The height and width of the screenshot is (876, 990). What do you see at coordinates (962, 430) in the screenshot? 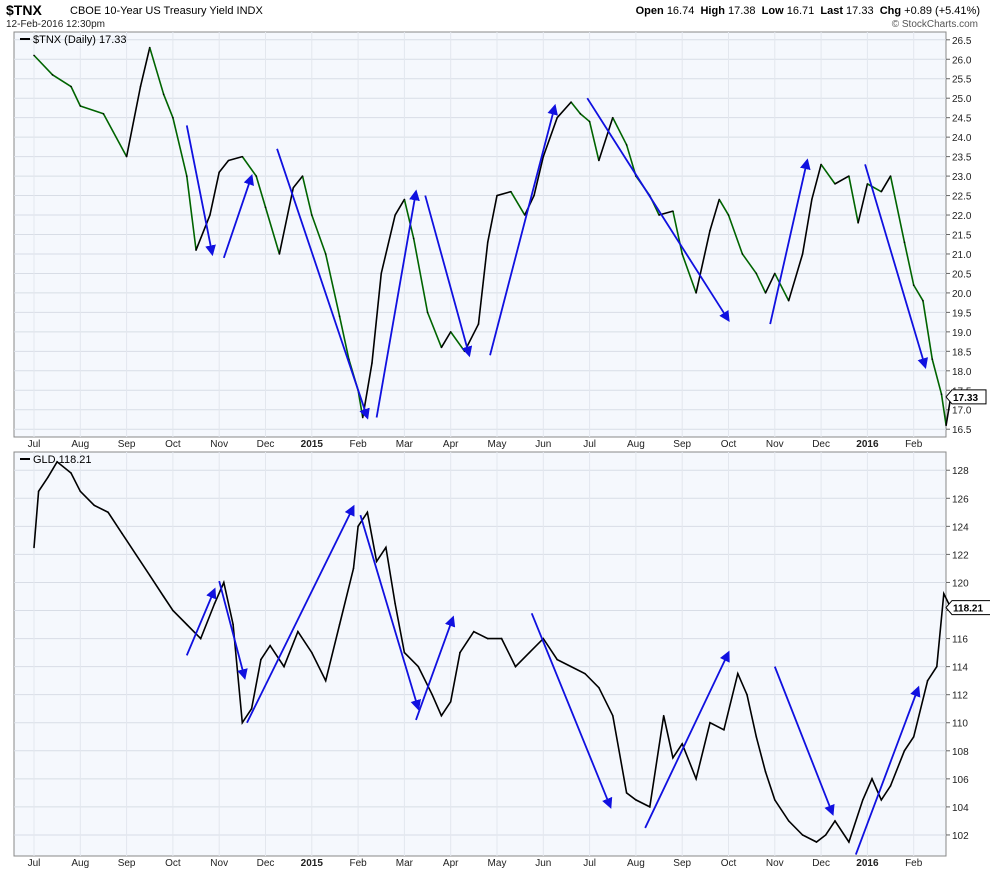
I see `tnx-y-tick-label: 16.5` at bounding box center [962, 430].